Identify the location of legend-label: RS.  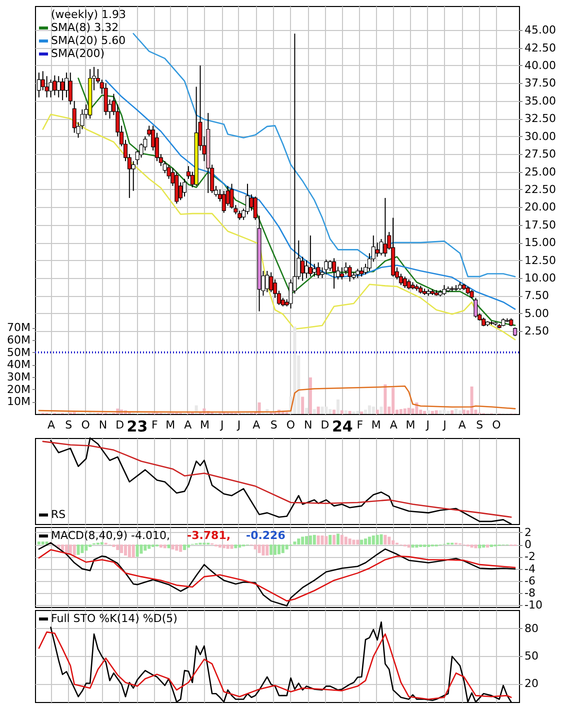
(58, 514).